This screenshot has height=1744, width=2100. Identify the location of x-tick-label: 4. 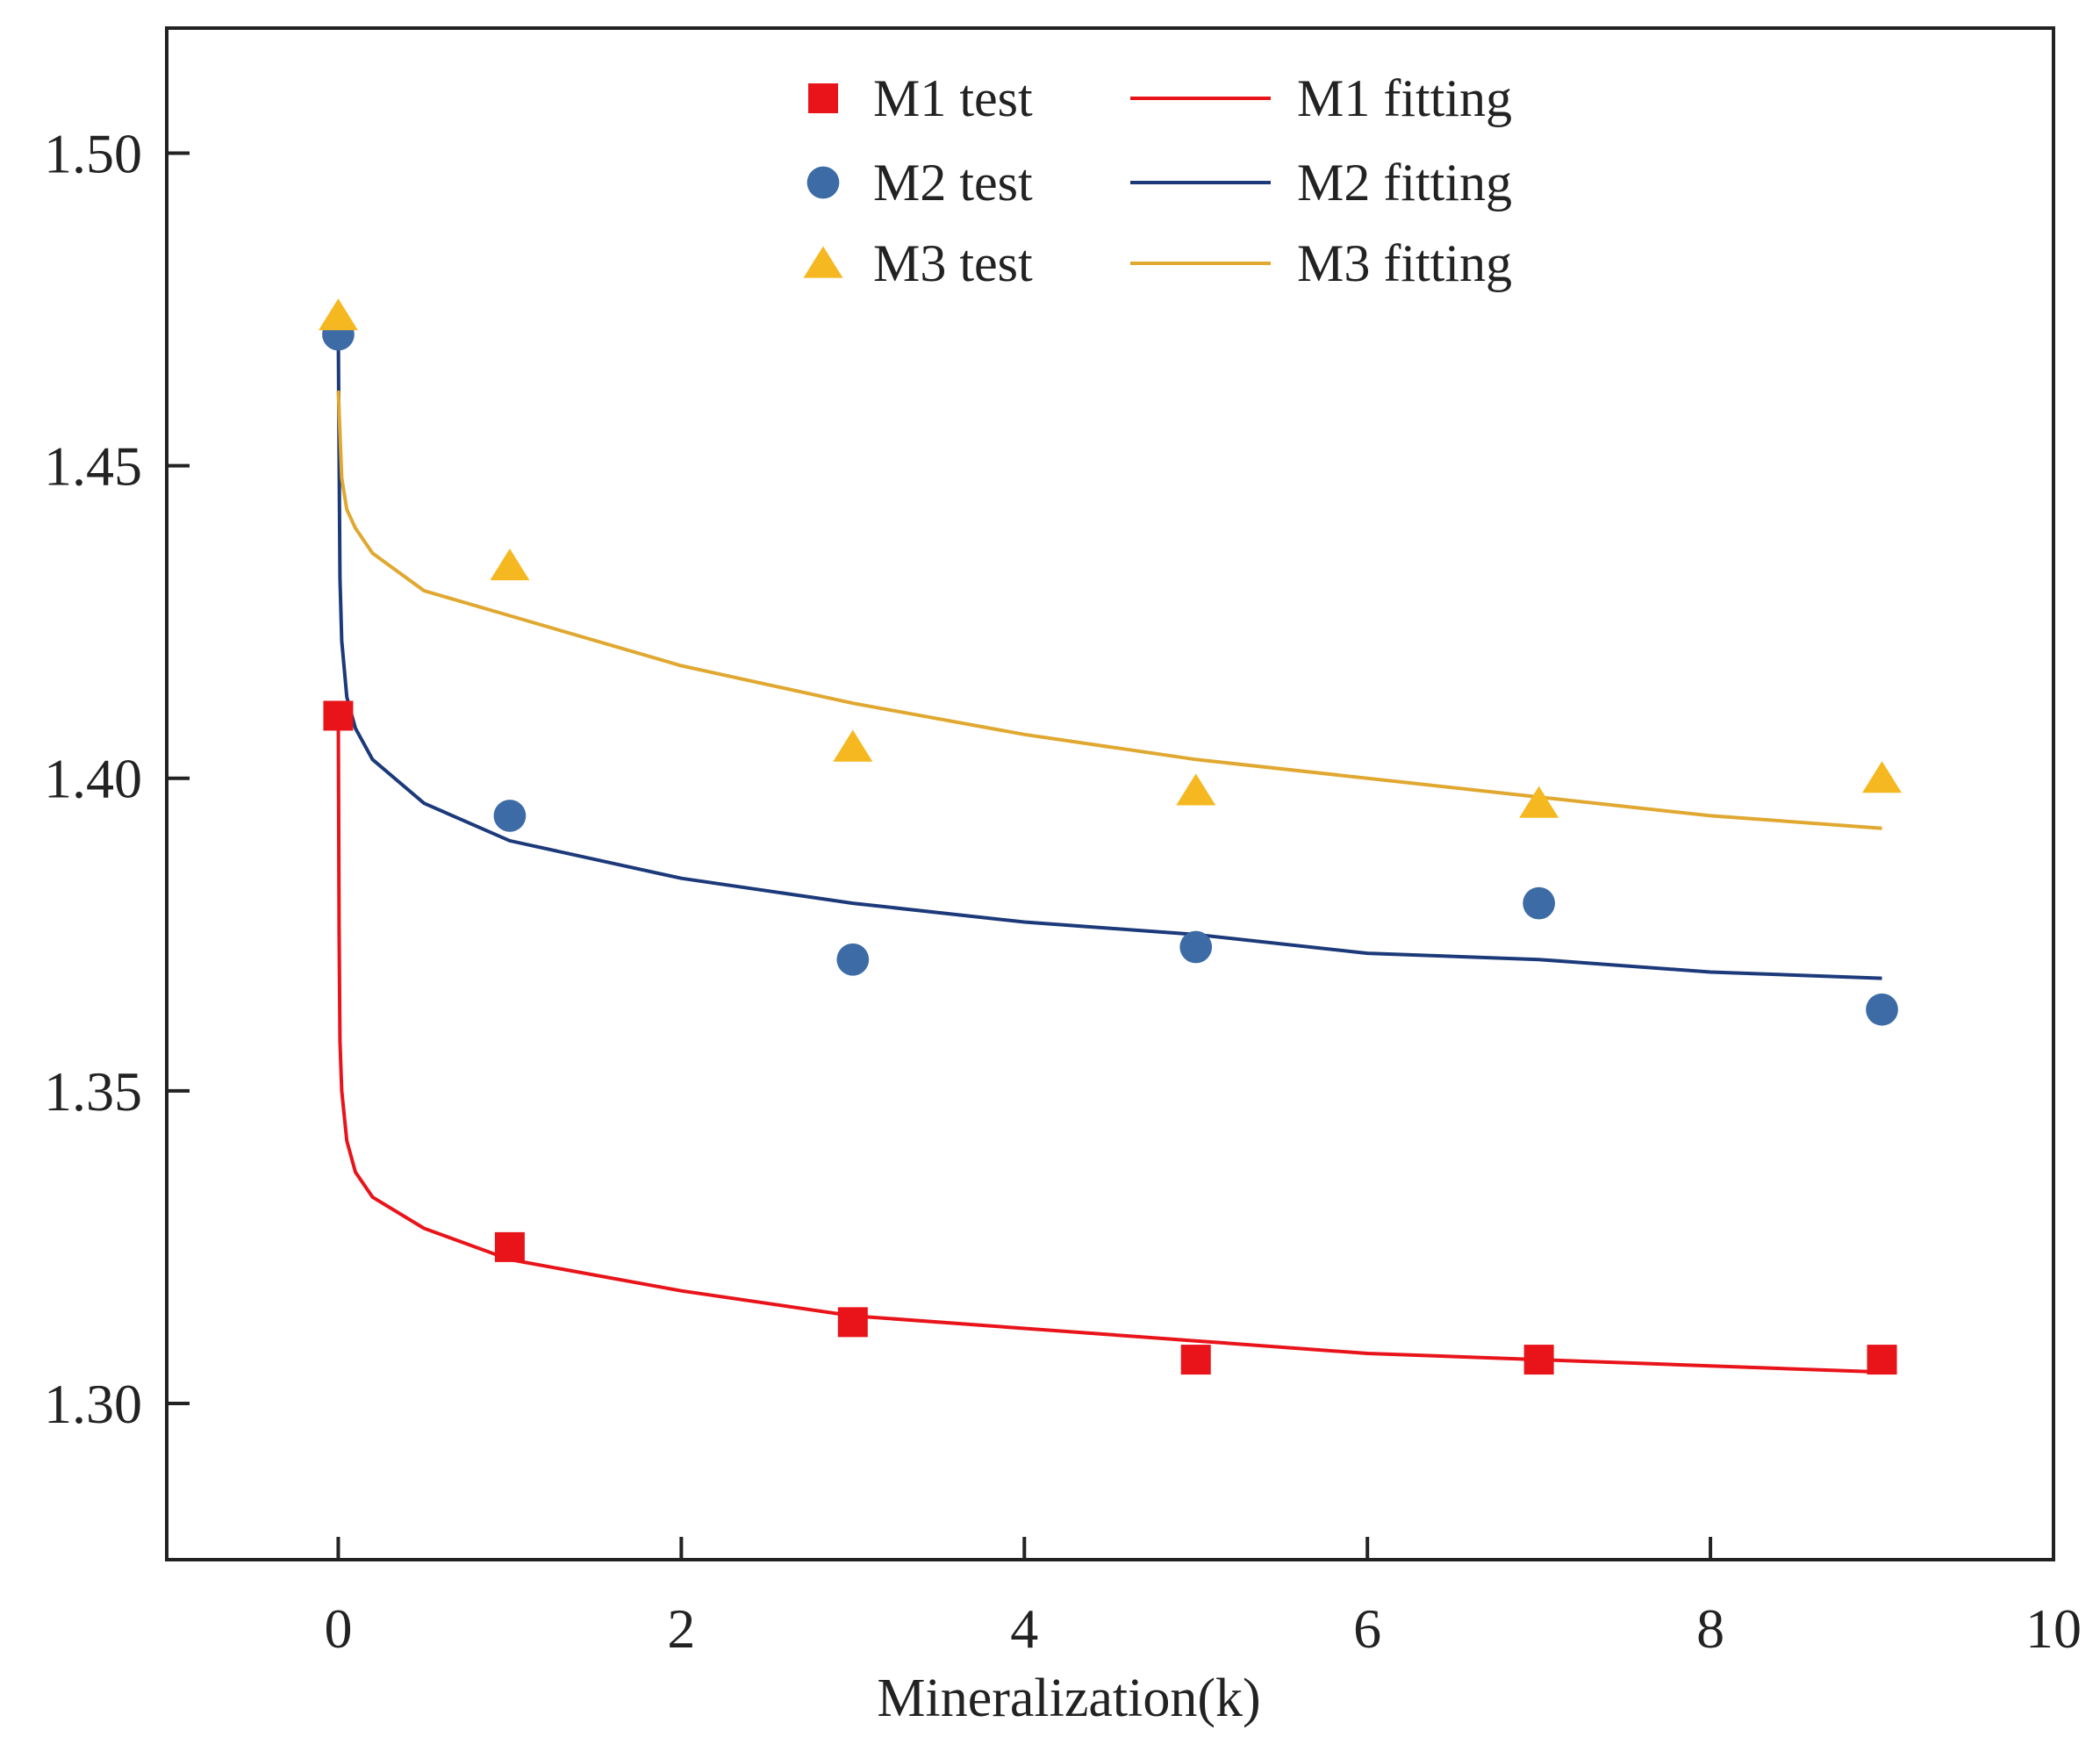
(1024, 1628).